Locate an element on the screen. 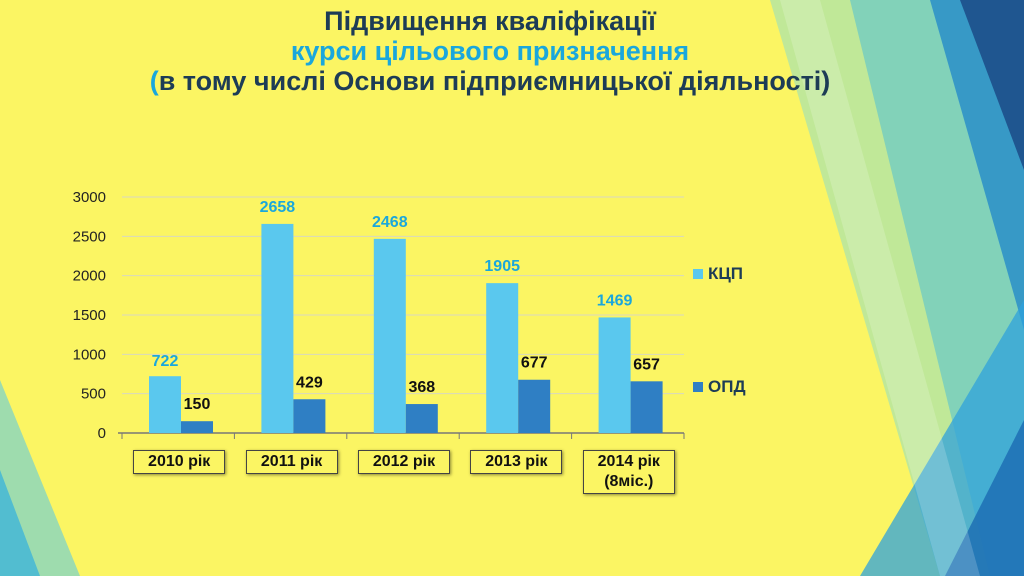 The width and height of the screenshot is (1024, 576). category-label: 2012 рік is located at coordinates (404, 462).